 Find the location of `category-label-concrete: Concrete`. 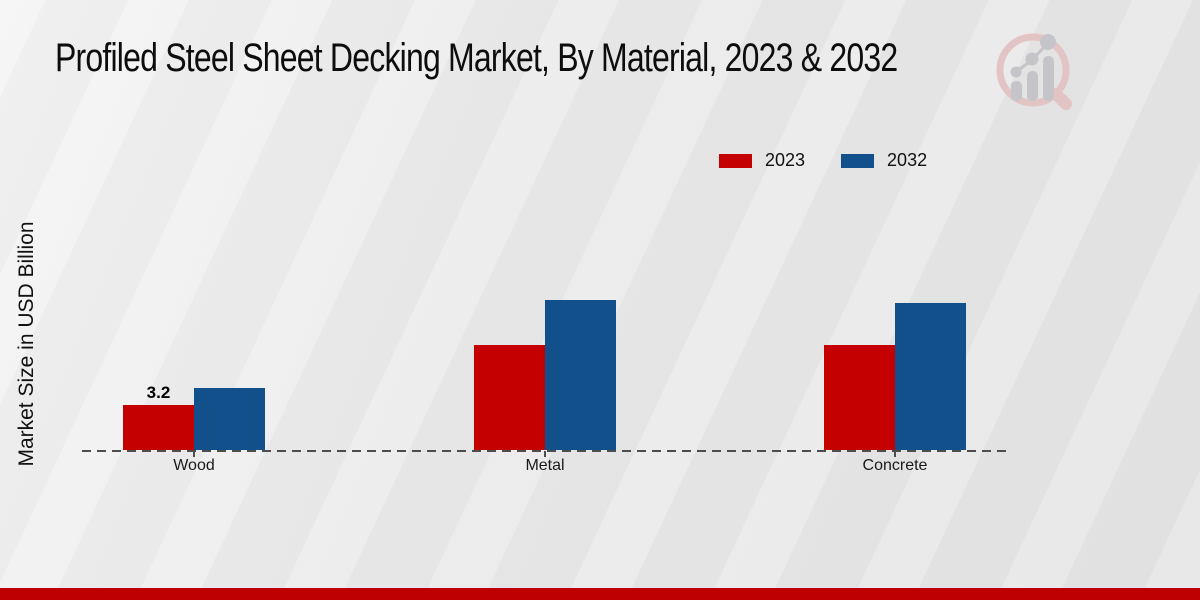

category-label-concrete: Concrete is located at coordinates (895, 465).